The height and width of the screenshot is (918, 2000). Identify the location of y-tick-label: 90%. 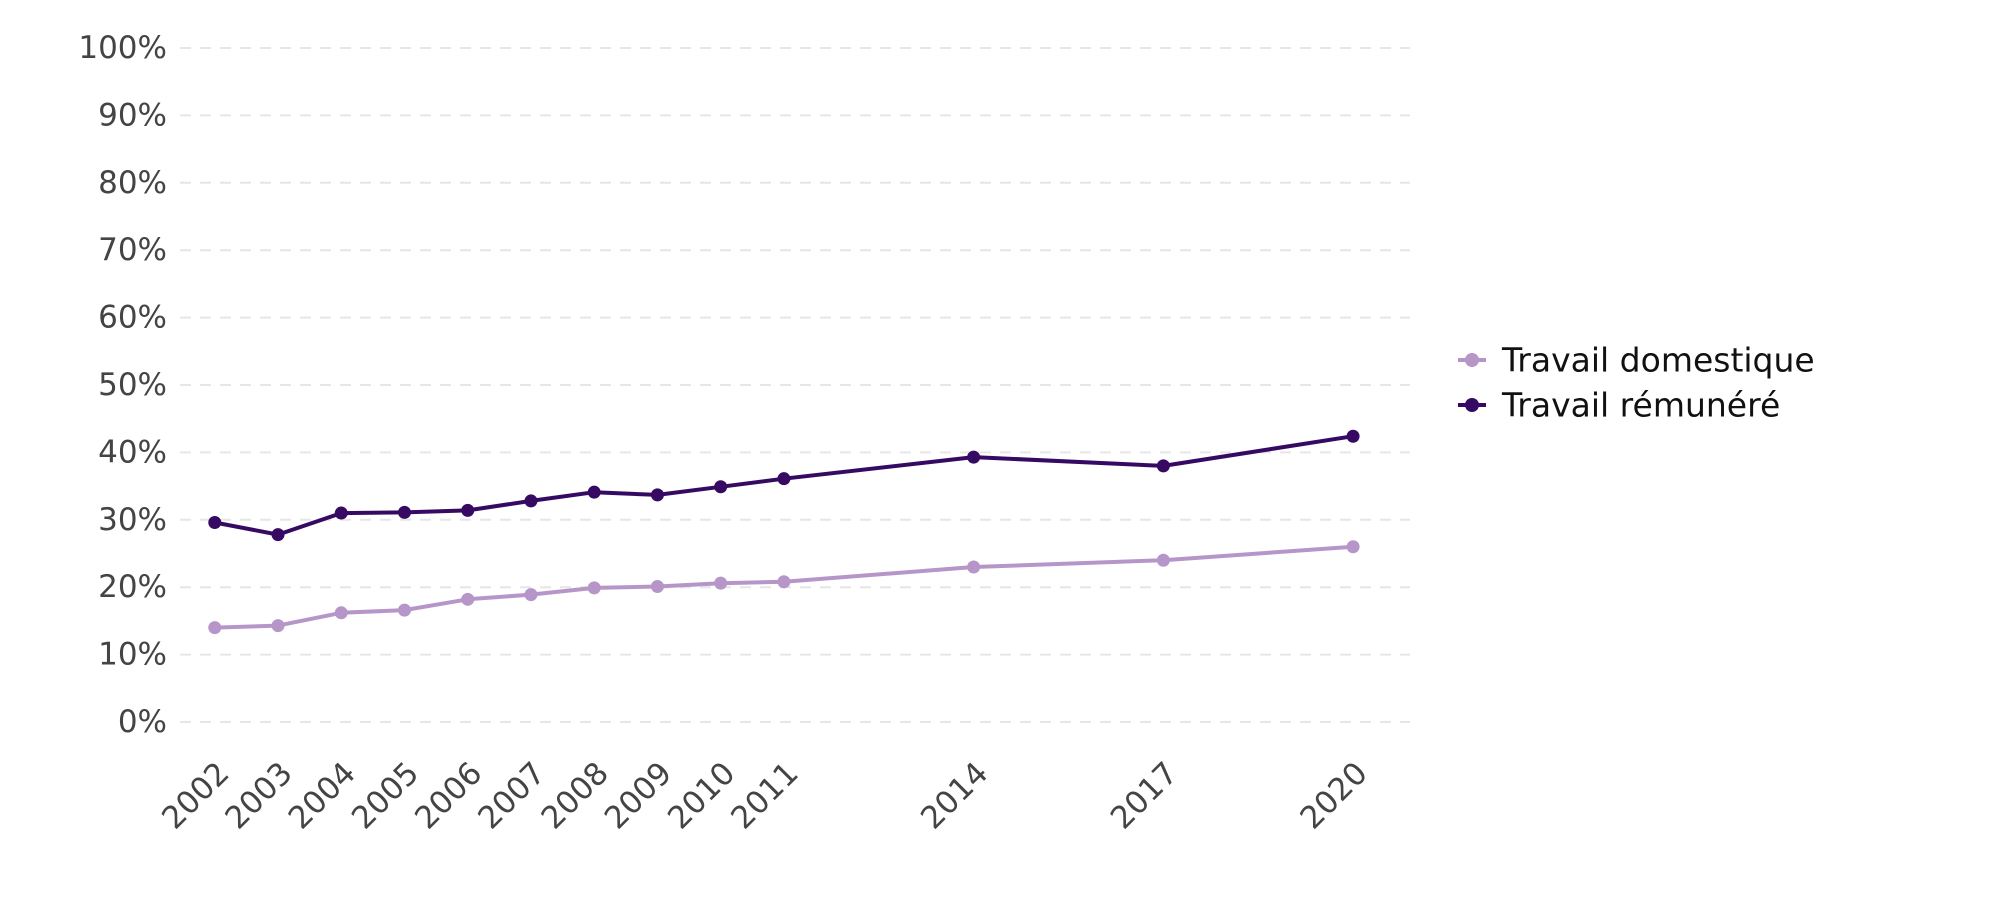
(132, 115).